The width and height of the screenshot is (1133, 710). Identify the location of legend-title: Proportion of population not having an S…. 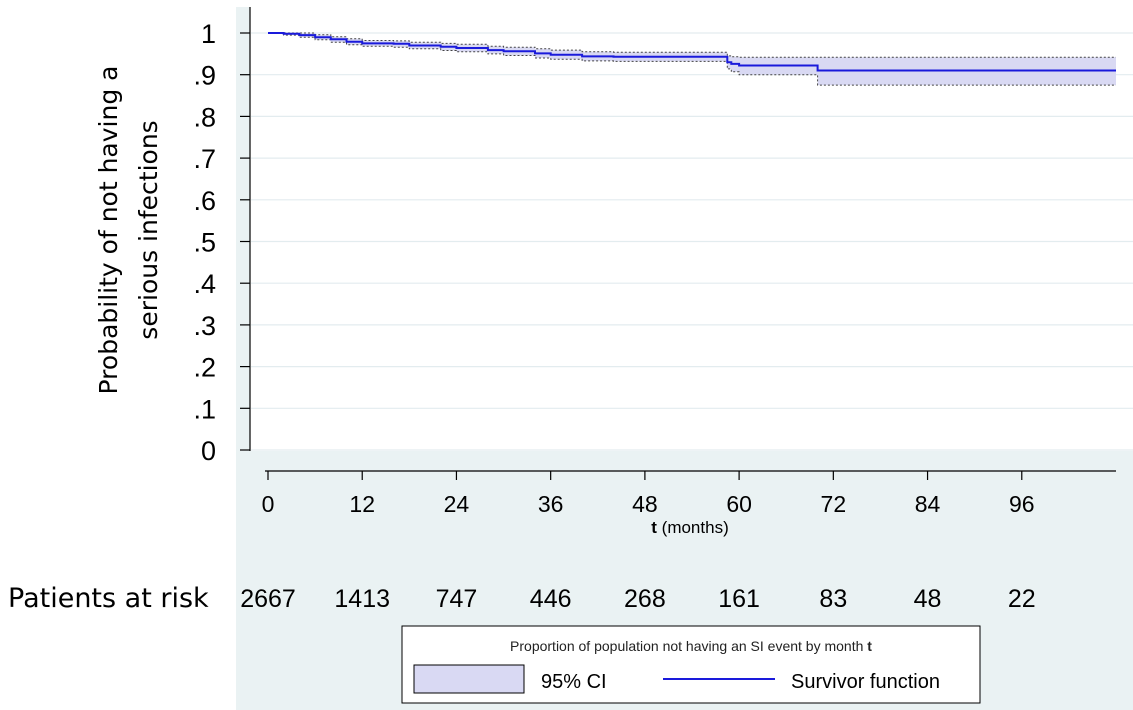
(691, 646).